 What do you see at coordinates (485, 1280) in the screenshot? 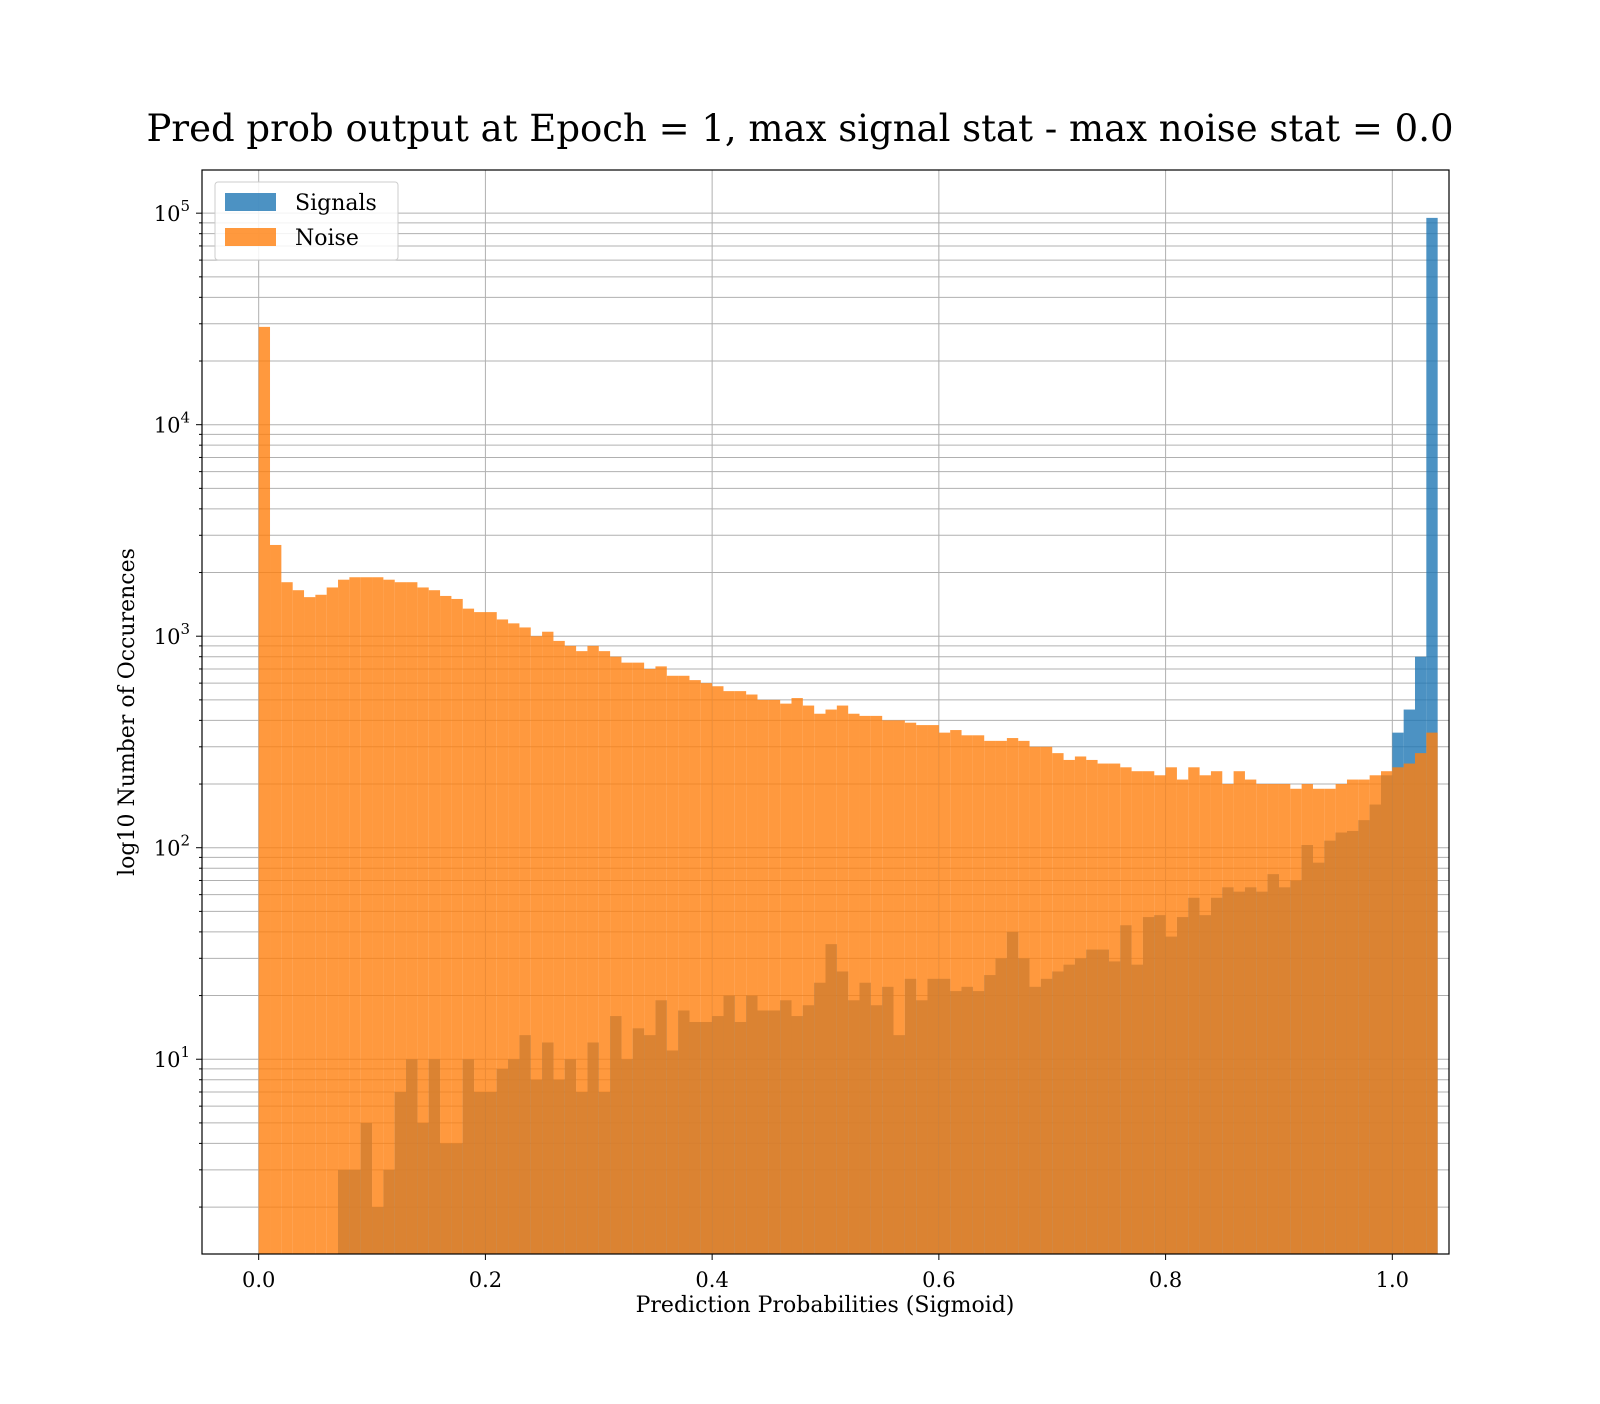
I see `x-tick-label: 0.2` at bounding box center [485, 1280].